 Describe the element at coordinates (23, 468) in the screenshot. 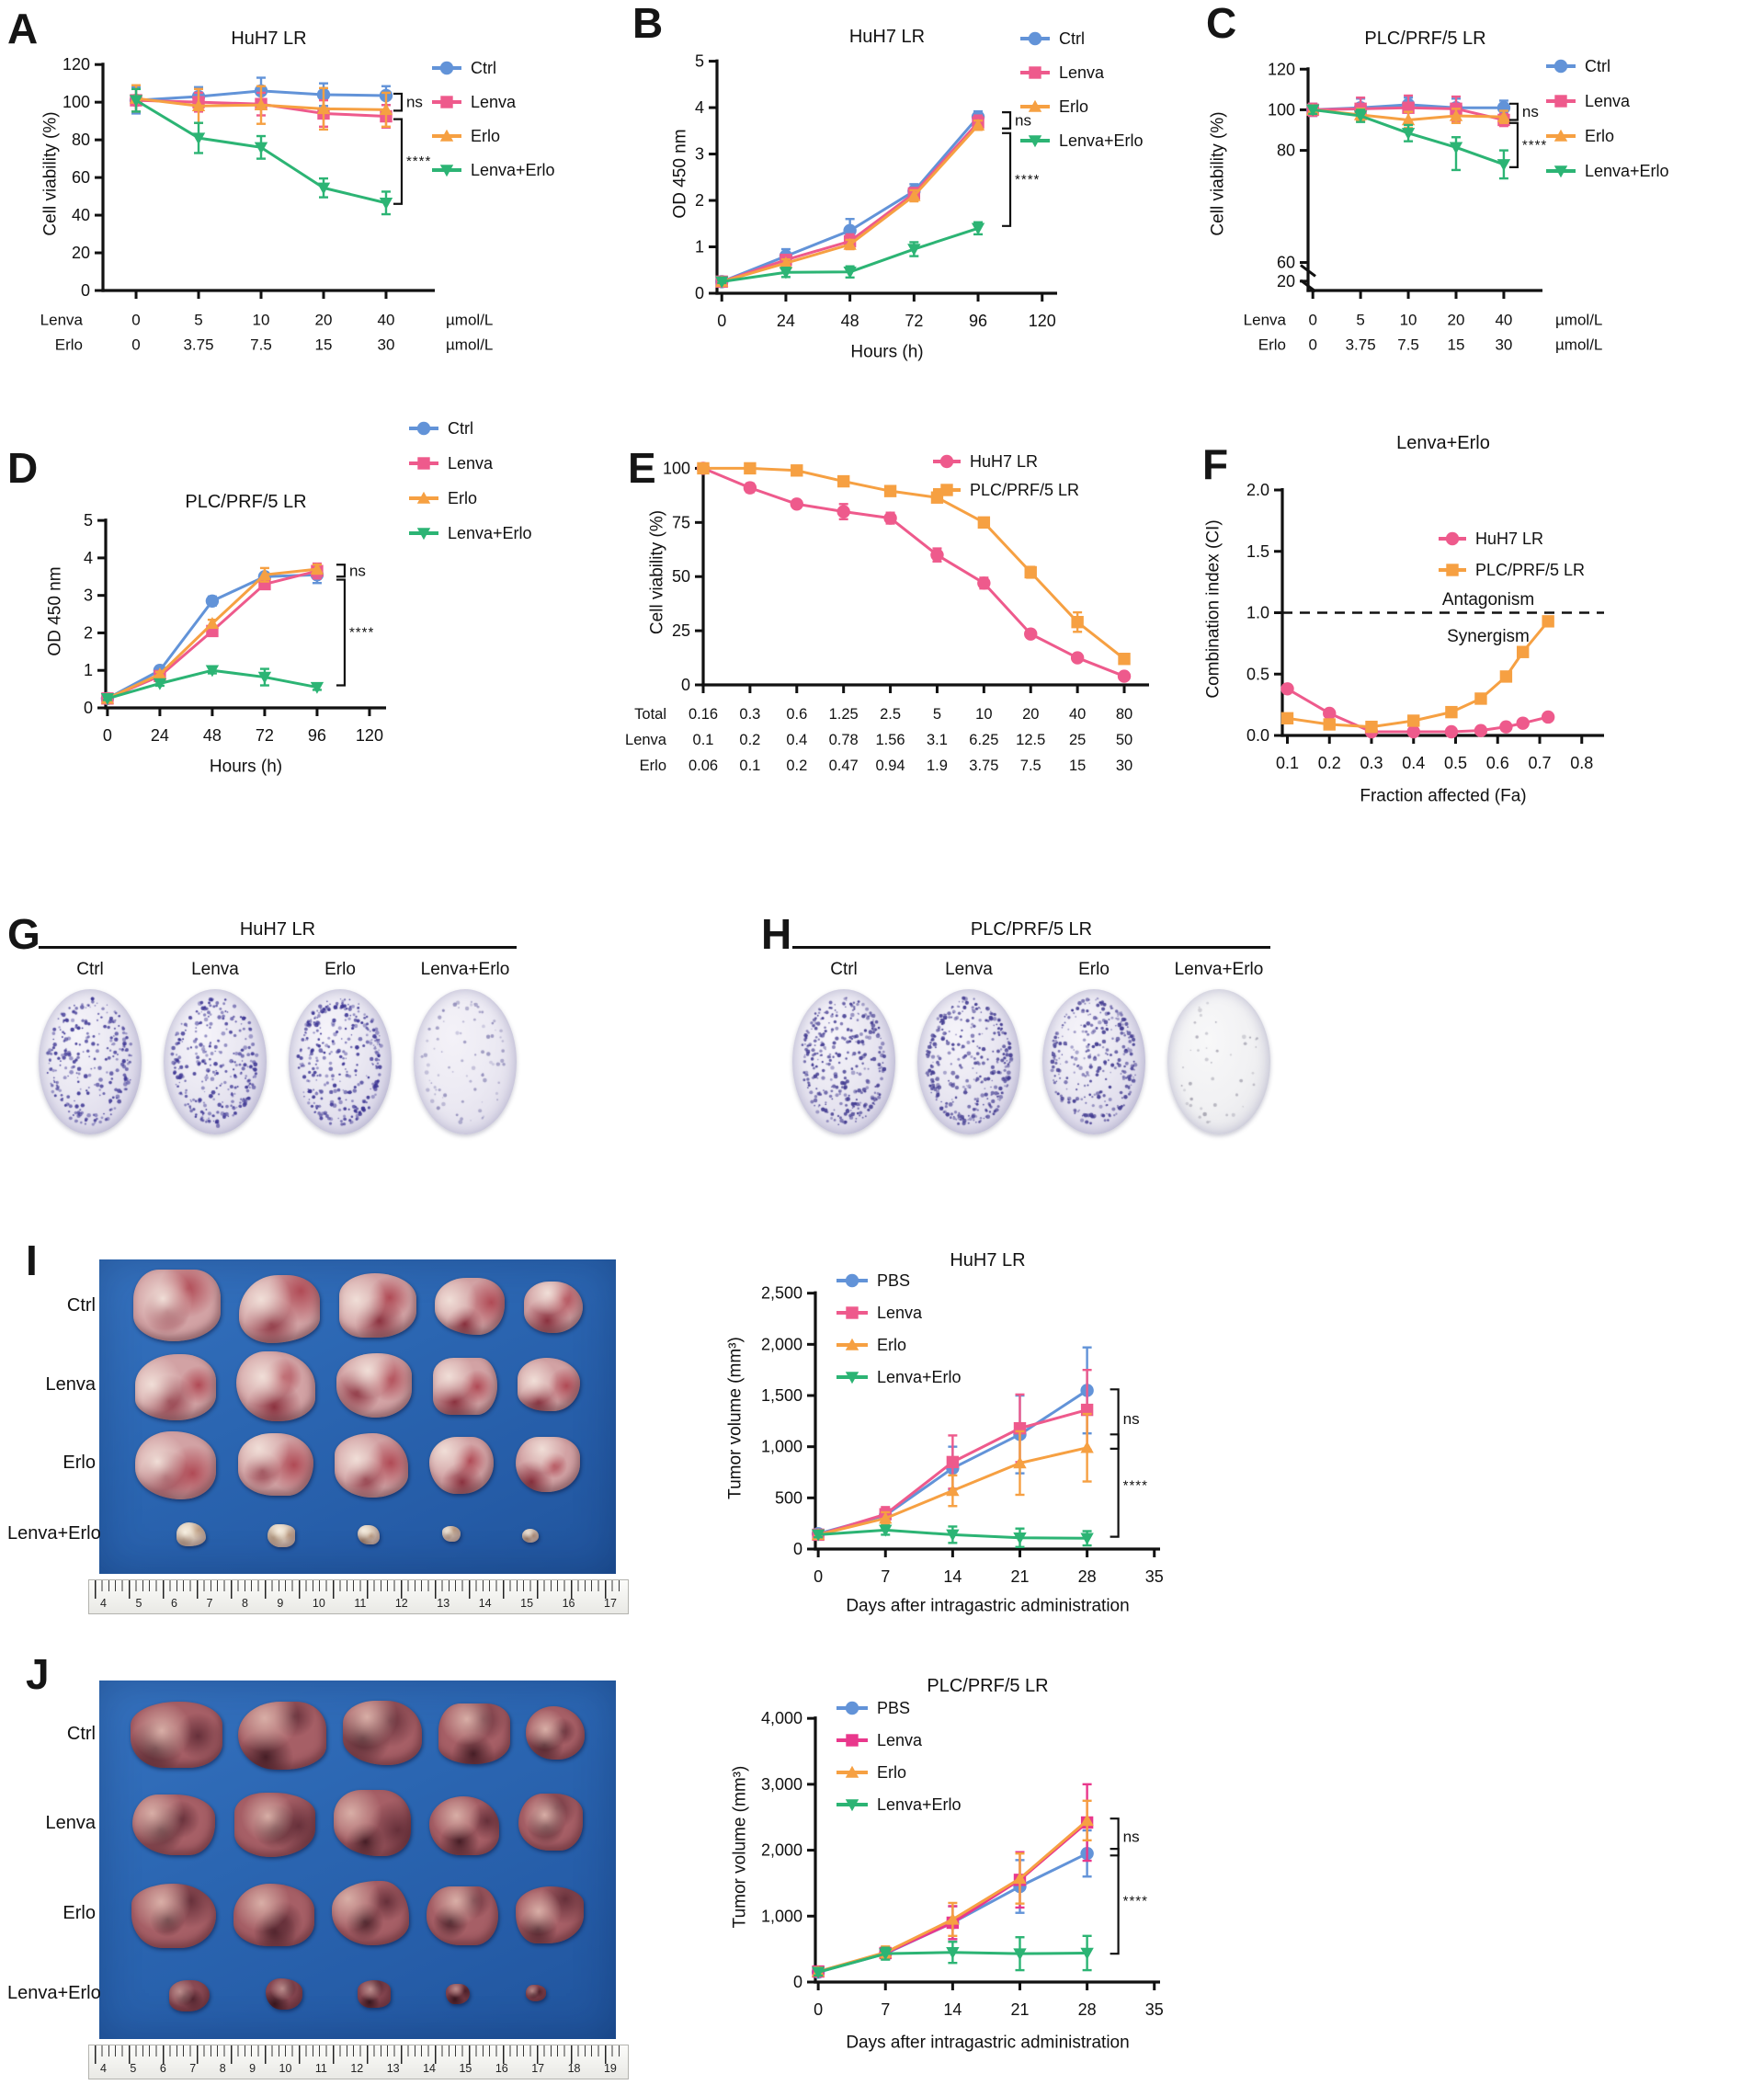

I see `panel-letter-d: D` at that location.